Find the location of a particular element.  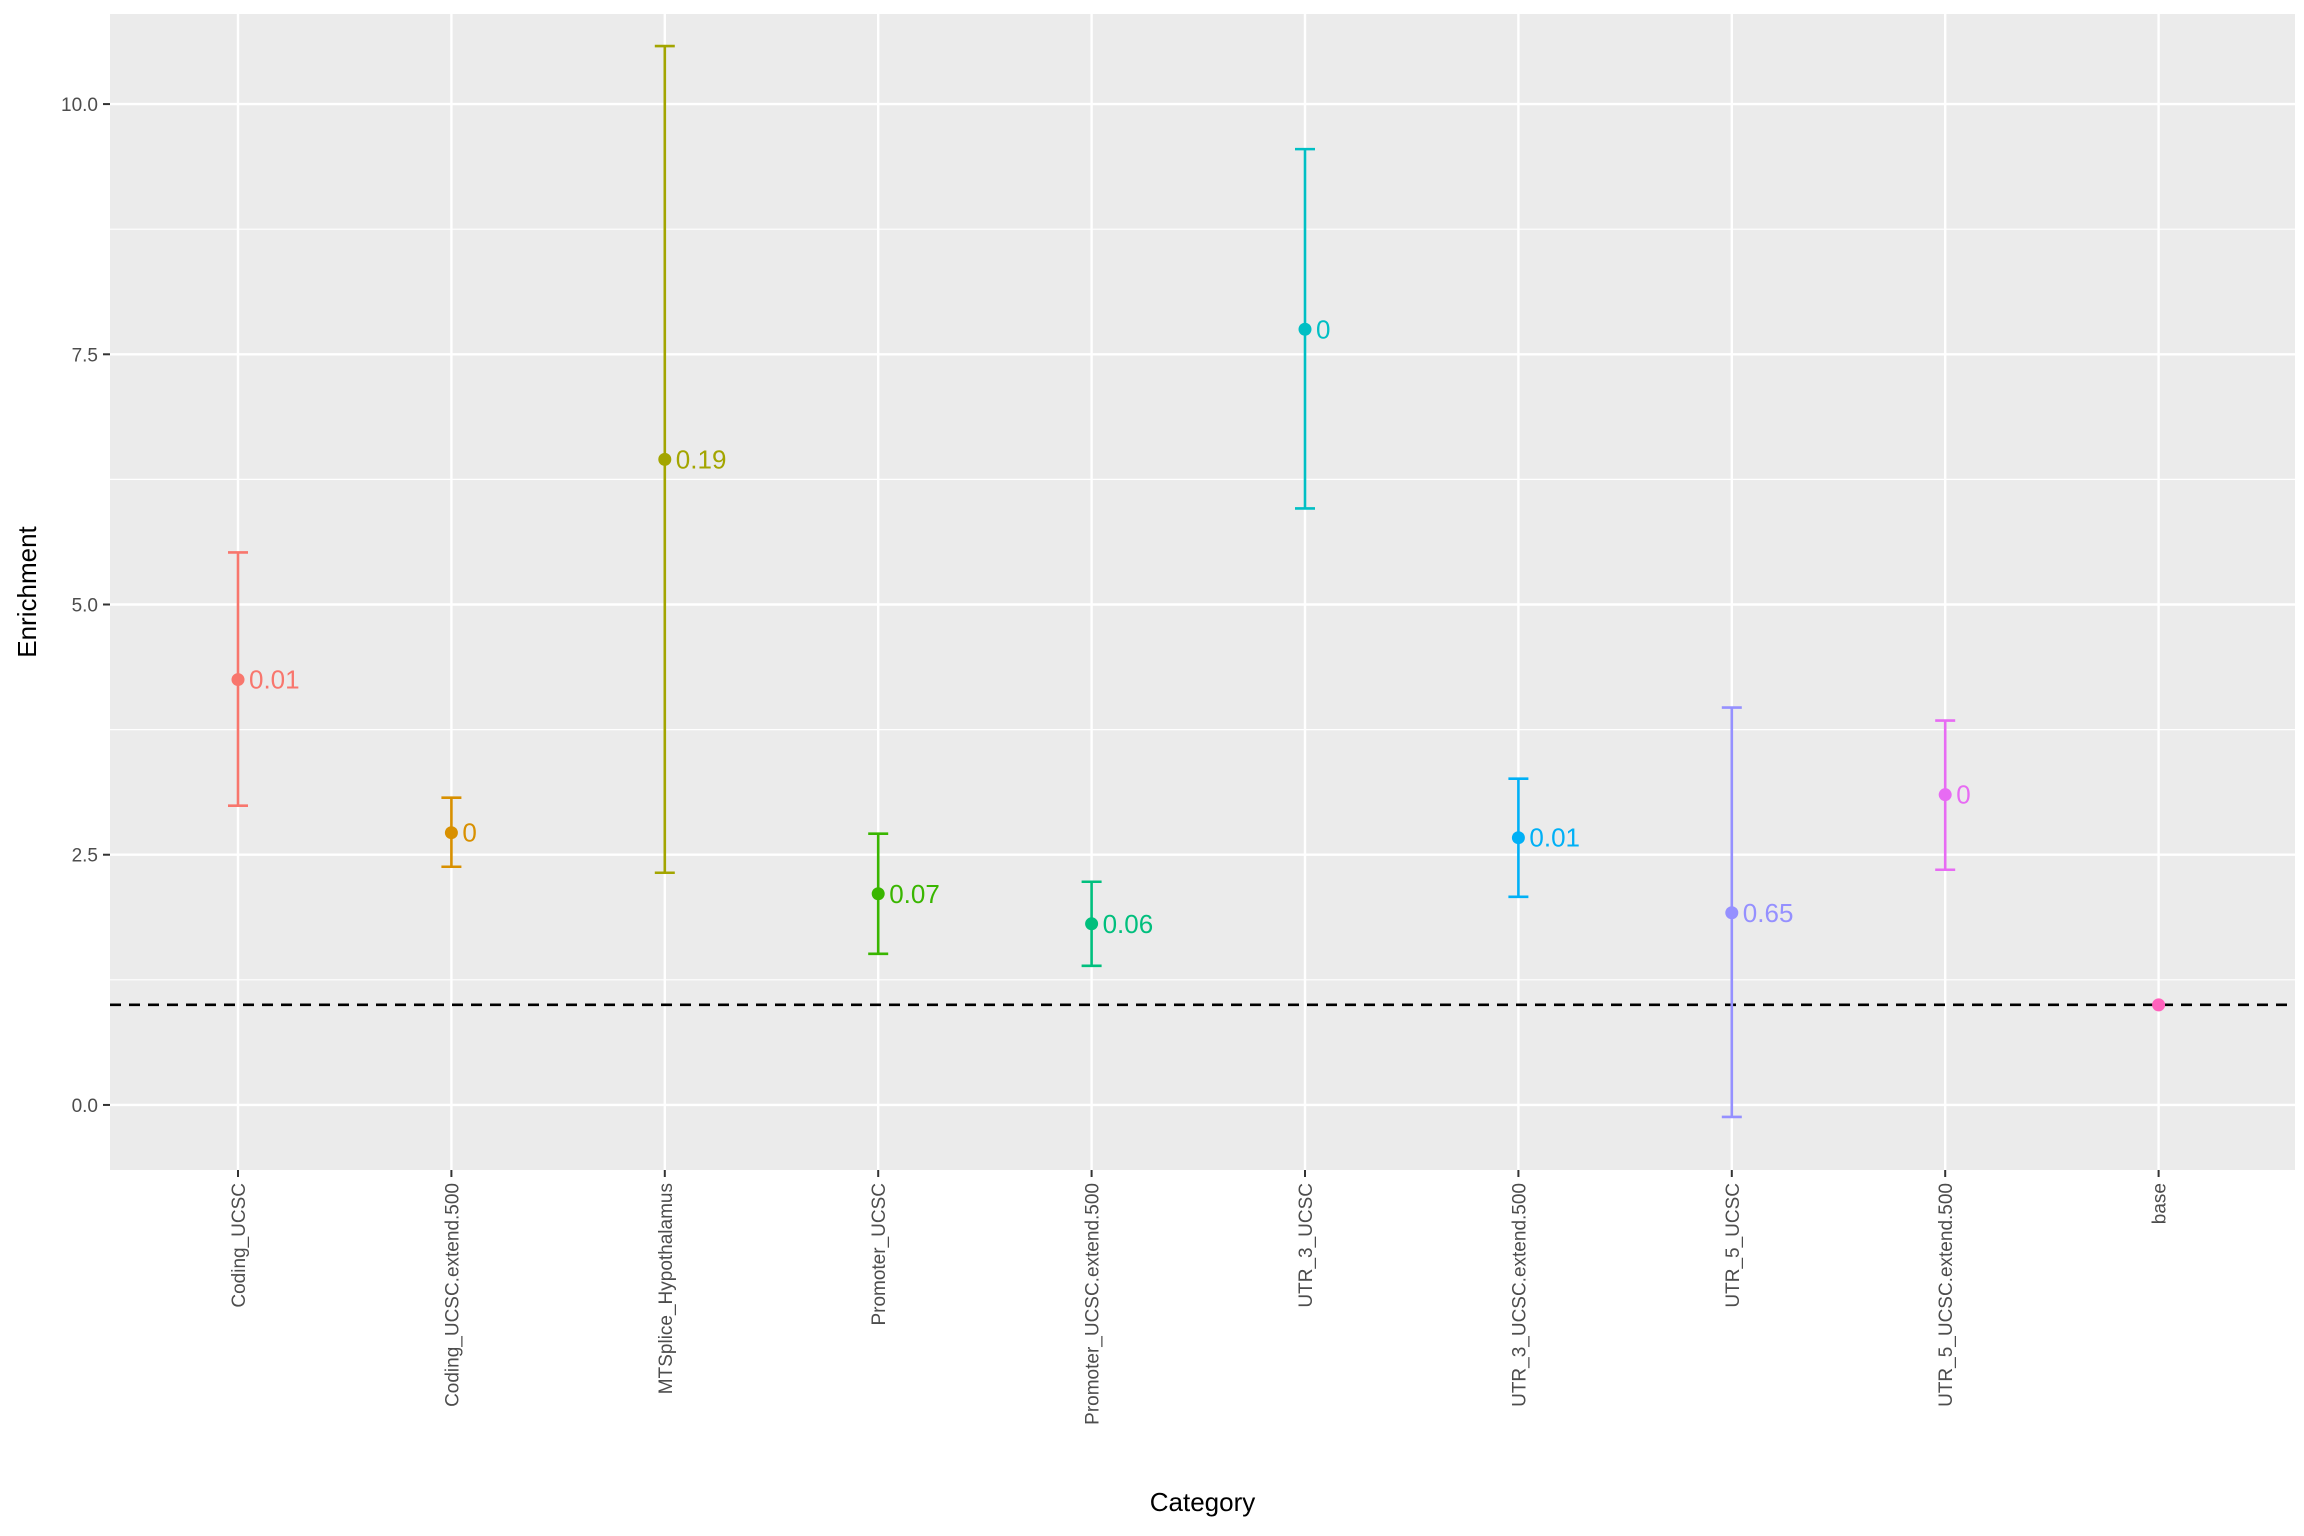

x-tick-label: MTSplice_Hypothalamus is located at coordinates (666, 1288).